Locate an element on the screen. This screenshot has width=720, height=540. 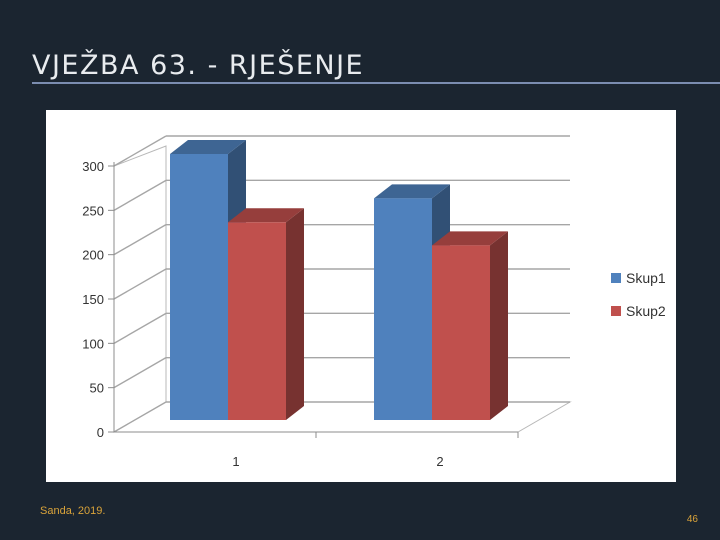
footer-author: Sanda, 2019. is located at coordinates (73, 511).